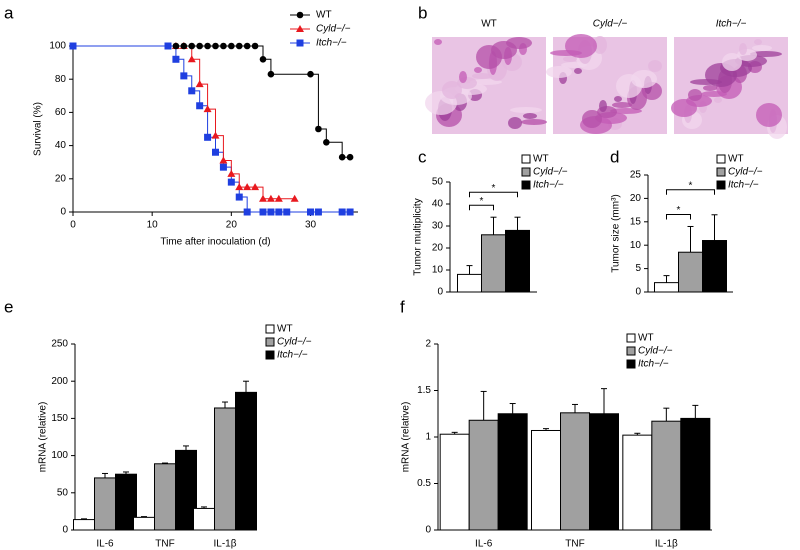 The height and width of the screenshot is (550, 800). I want to click on y-tick-label: 10, so click(636, 245).